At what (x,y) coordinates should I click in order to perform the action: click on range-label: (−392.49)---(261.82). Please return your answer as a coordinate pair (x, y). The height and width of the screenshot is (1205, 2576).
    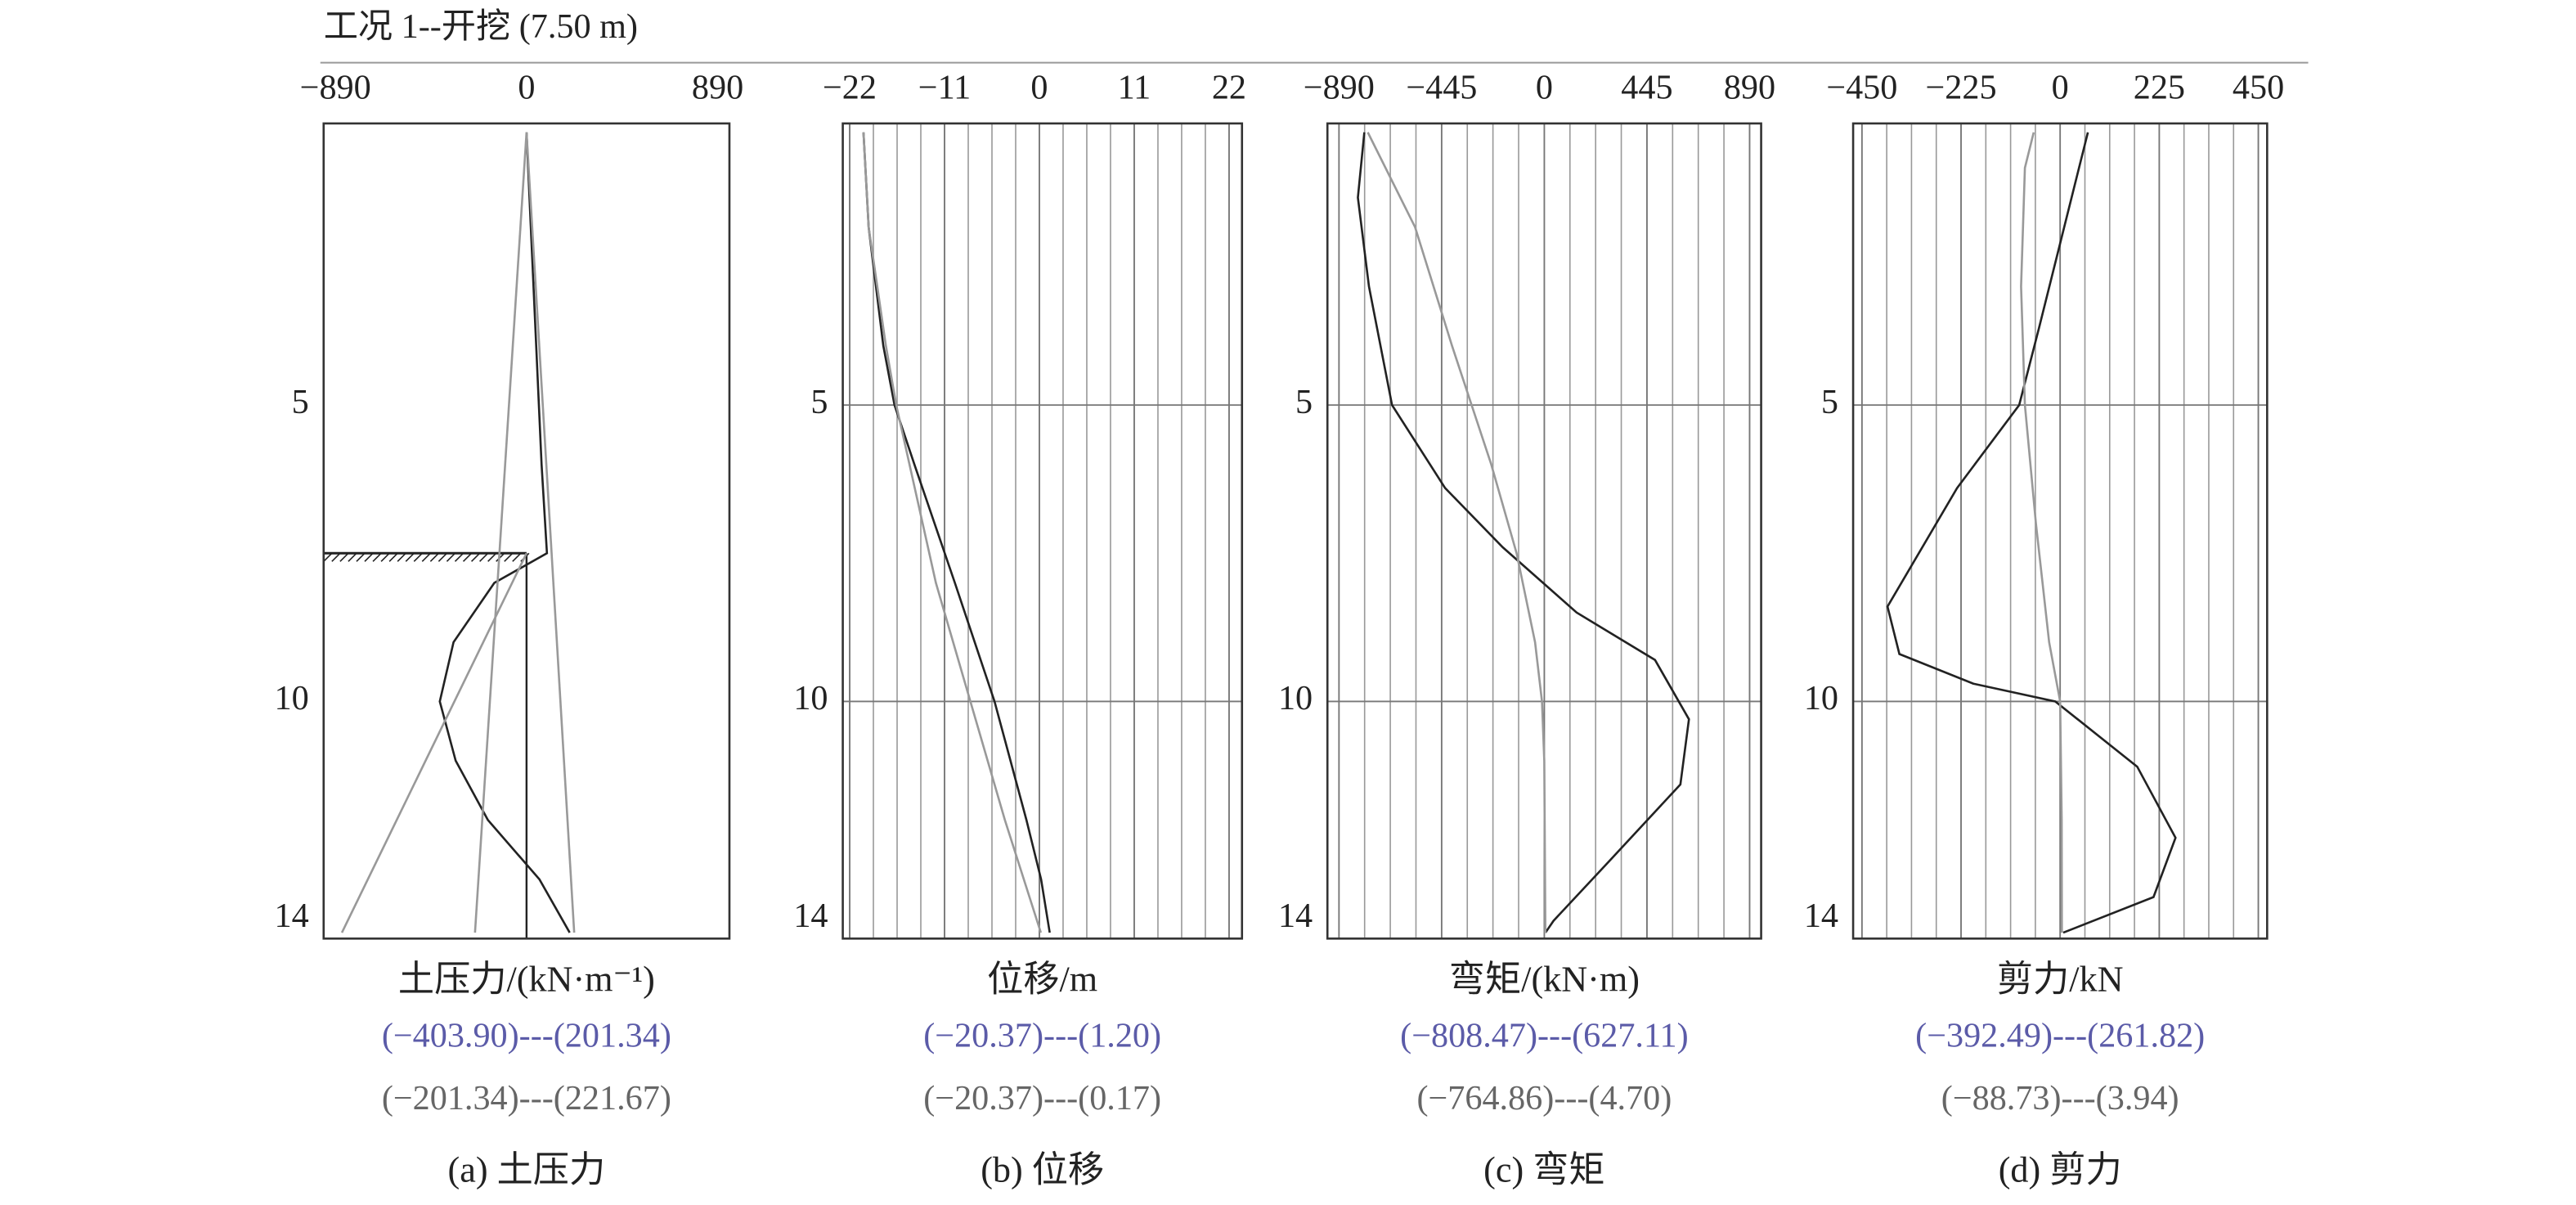
    Looking at the image, I should click on (2060, 1036).